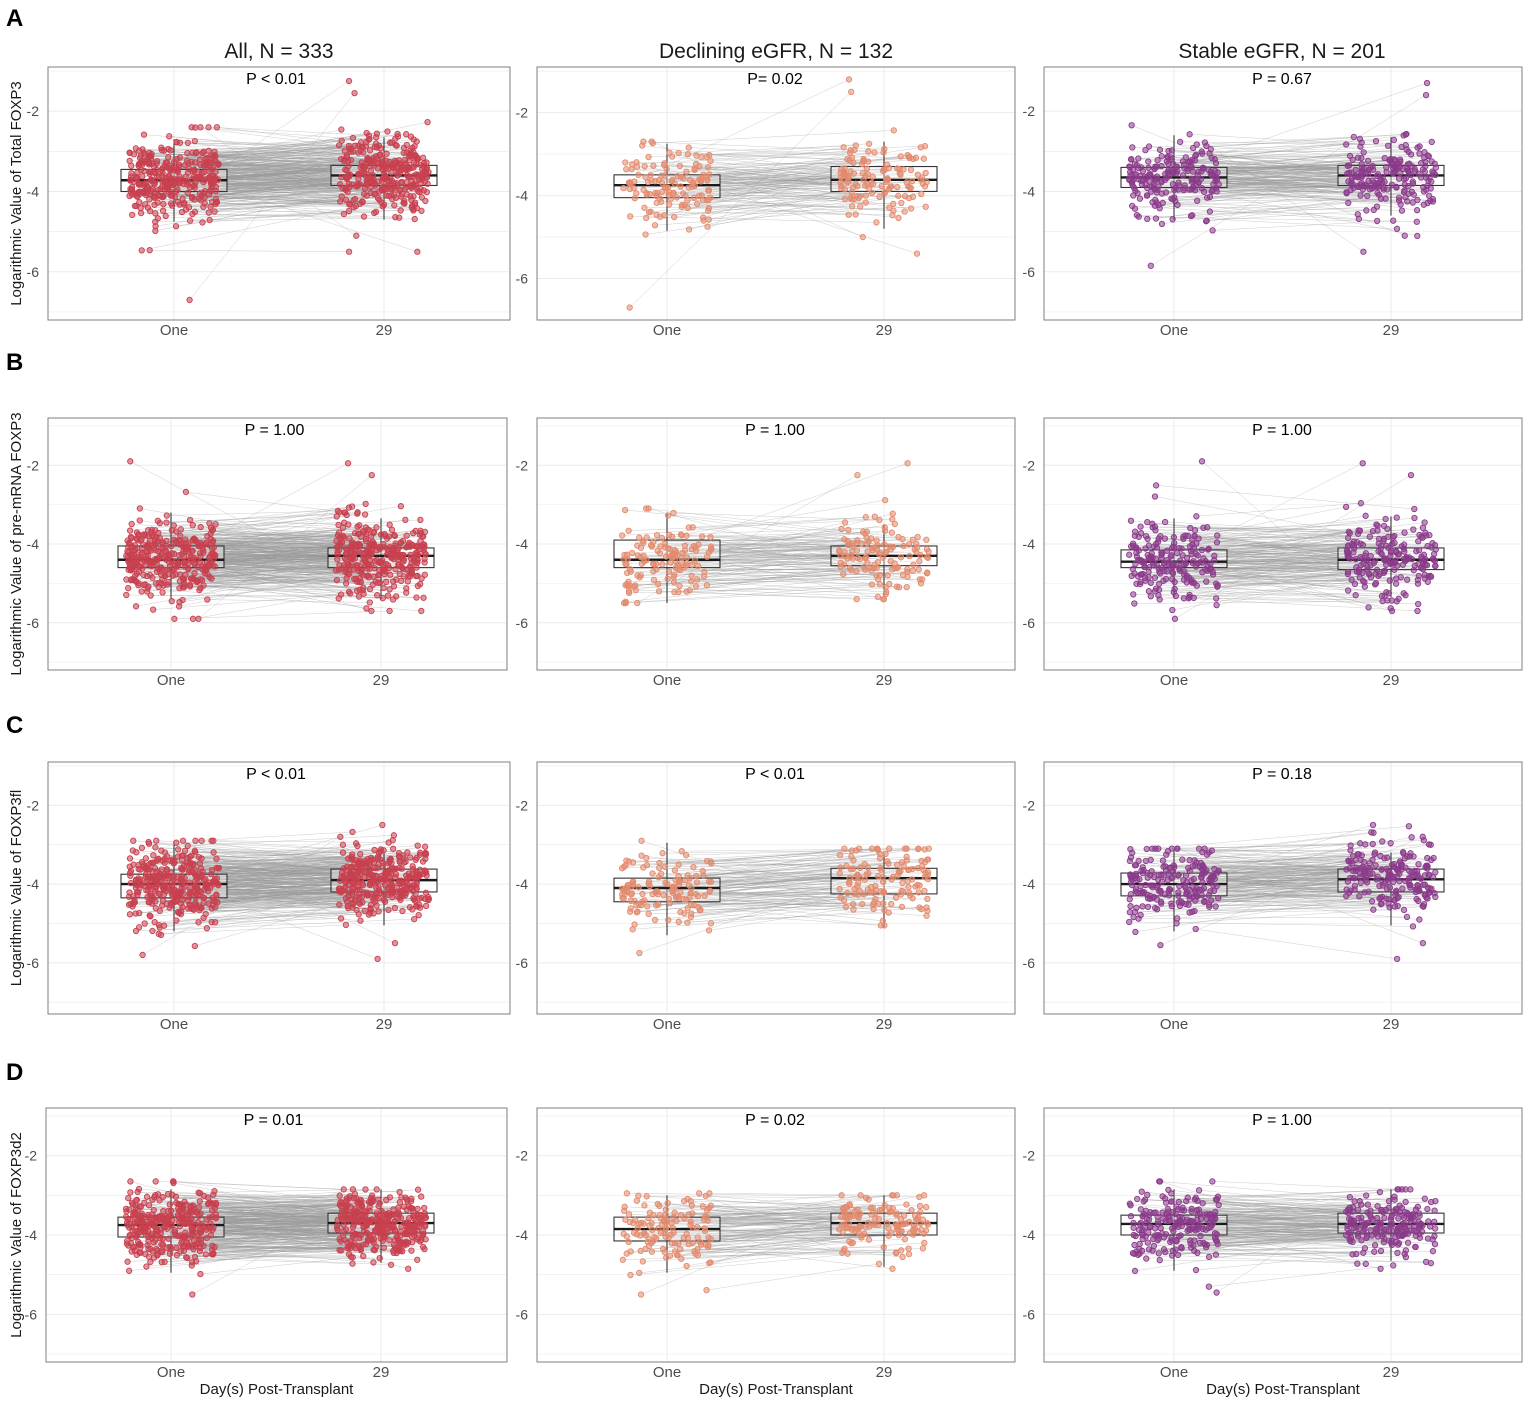 This screenshot has height=1408, width=1525. What do you see at coordinates (522, 544) in the screenshot?
I see `y-tick-label: -4` at bounding box center [522, 544].